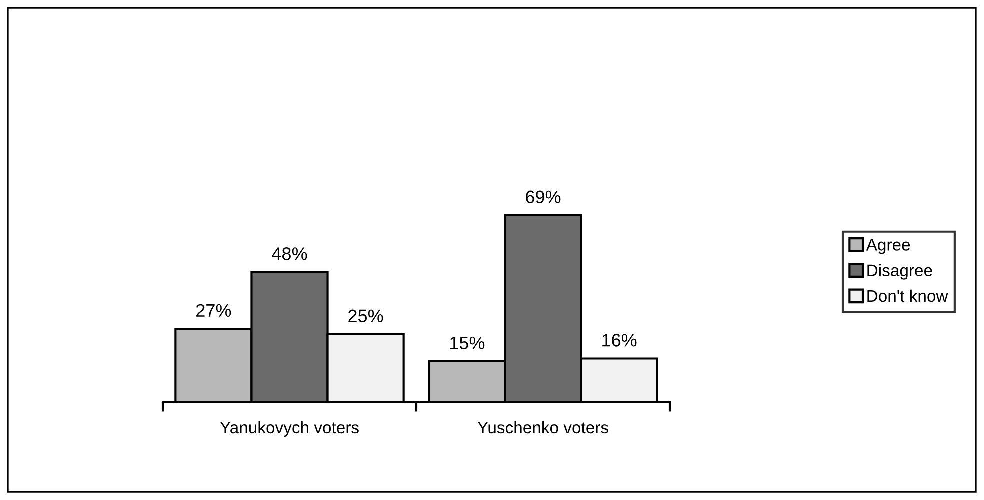 The width and height of the screenshot is (984, 500). What do you see at coordinates (214, 311) in the screenshot?
I see `data-label: 27%` at bounding box center [214, 311].